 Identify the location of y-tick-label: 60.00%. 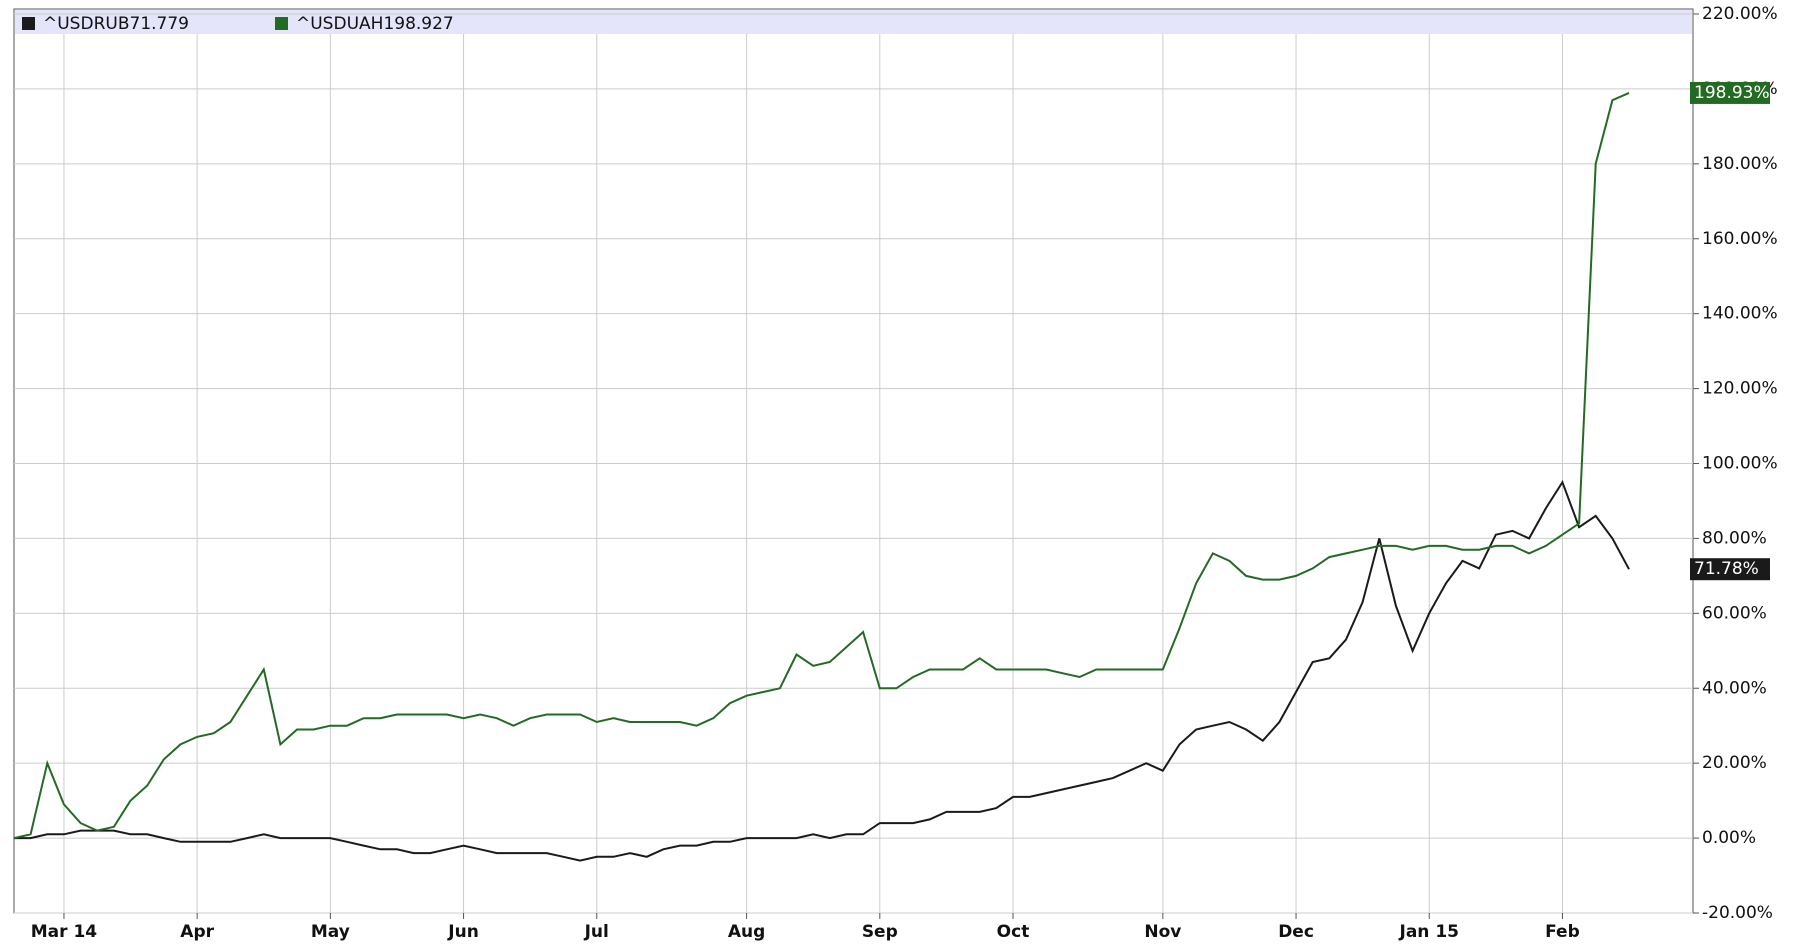
(1734, 613).